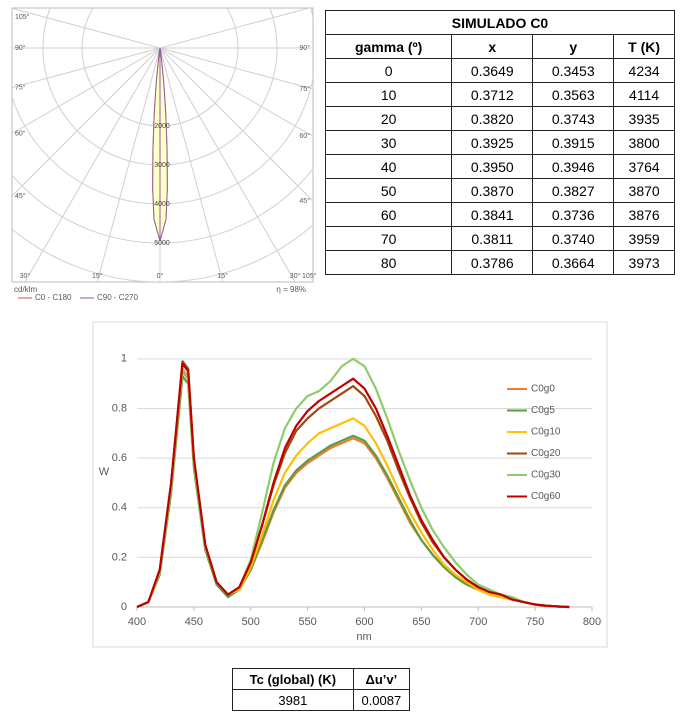 This screenshot has width=685, height=725. Describe the element at coordinates (573, 166) in the screenshot. I see `table-cell: 0.3946` at that location.